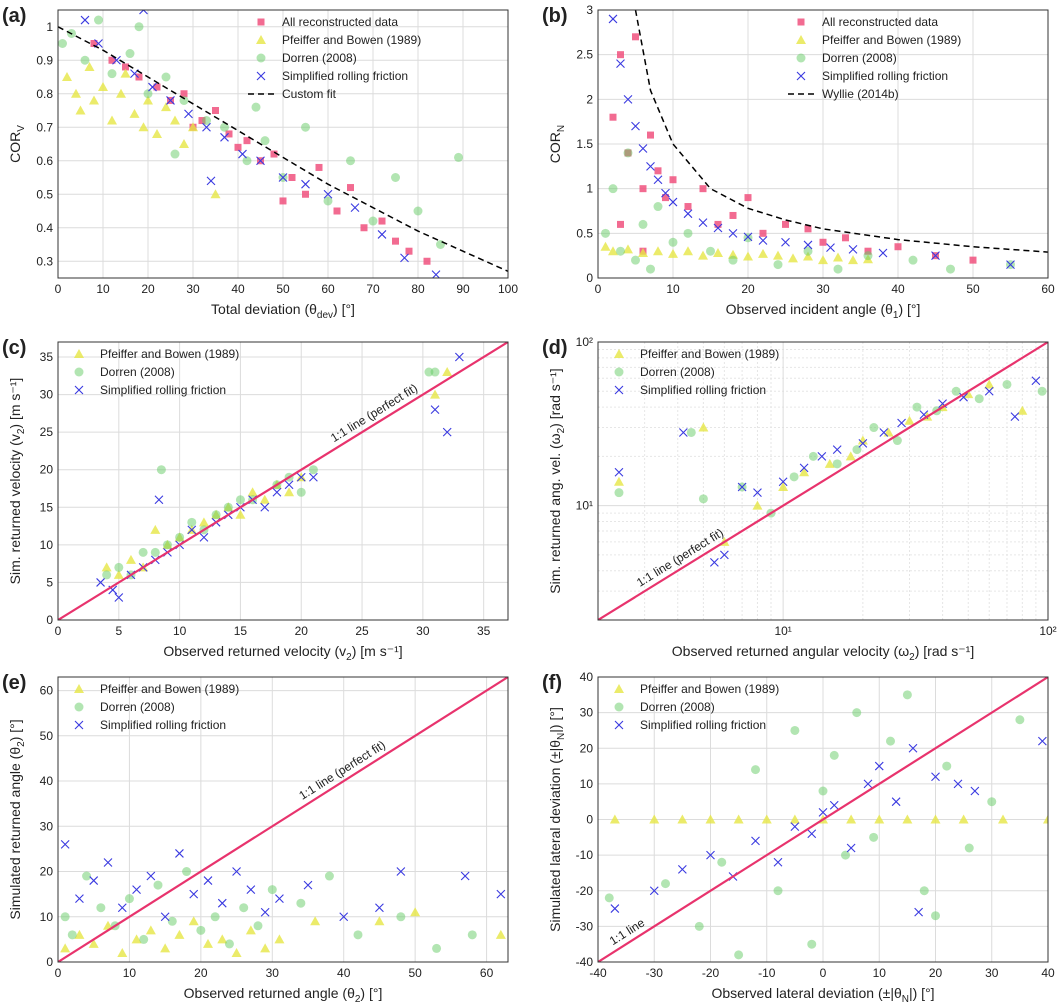  Describe the element at coordinates (47, 781) in the screenshot. I see `y-tick-label: 40` at that location.